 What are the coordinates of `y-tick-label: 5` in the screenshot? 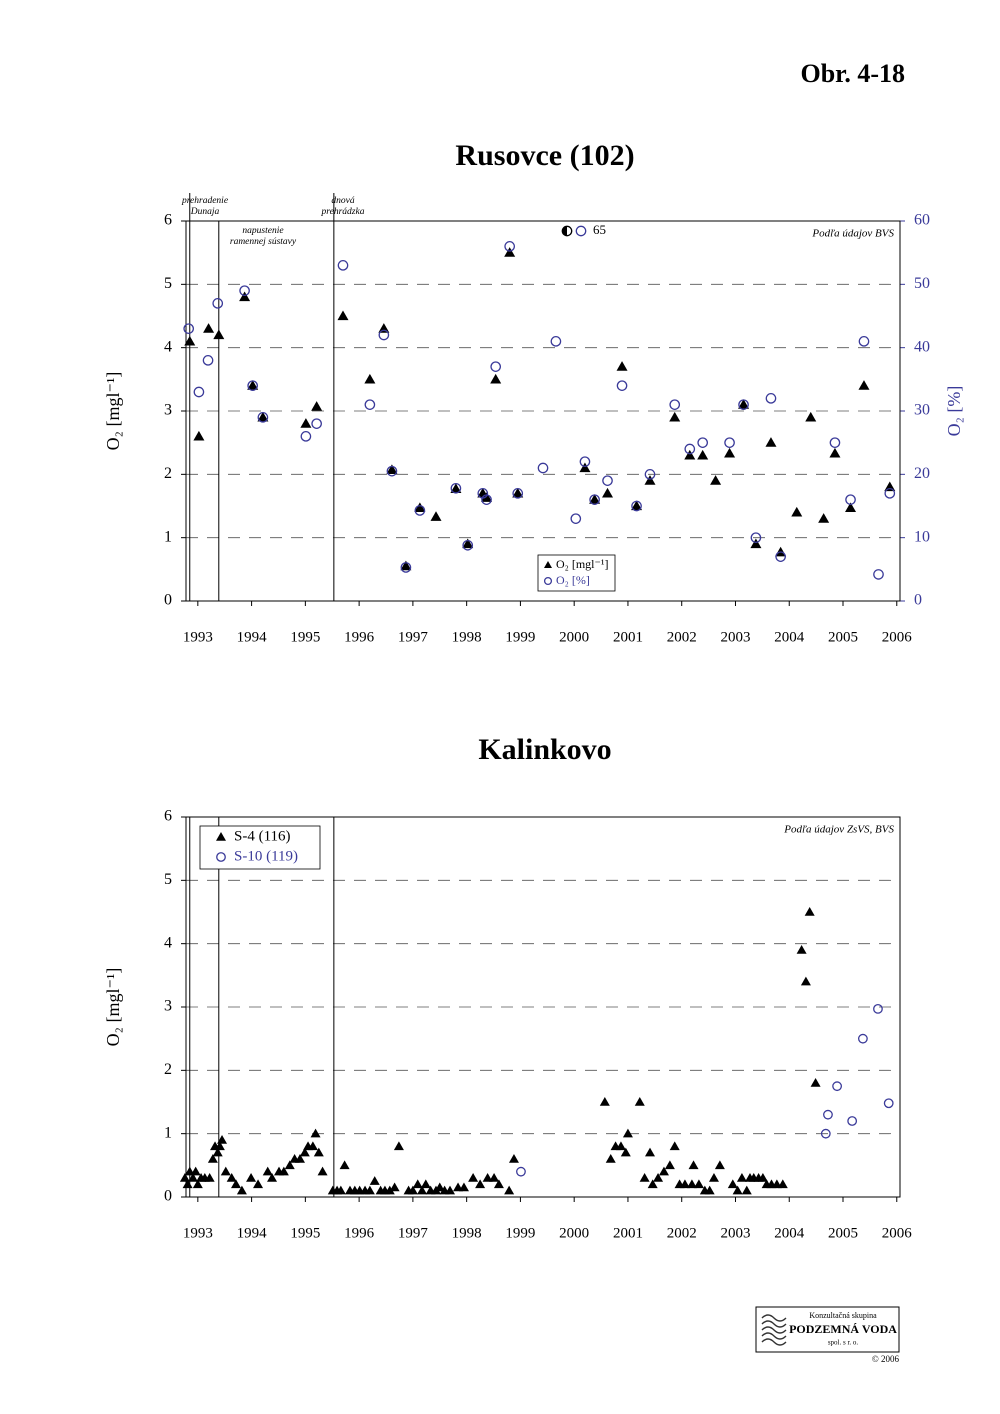 It's located at (168, 879).